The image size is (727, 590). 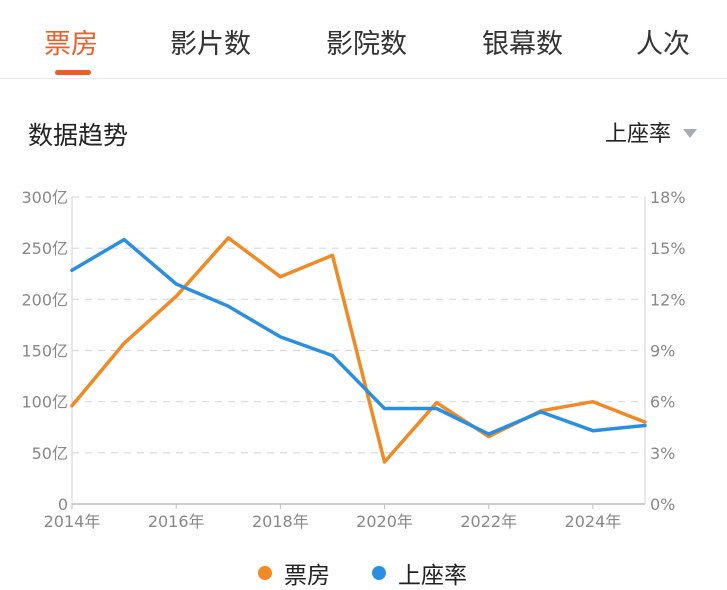 I want to click on legend-dot-occupancy, so click(x=379, y=573).